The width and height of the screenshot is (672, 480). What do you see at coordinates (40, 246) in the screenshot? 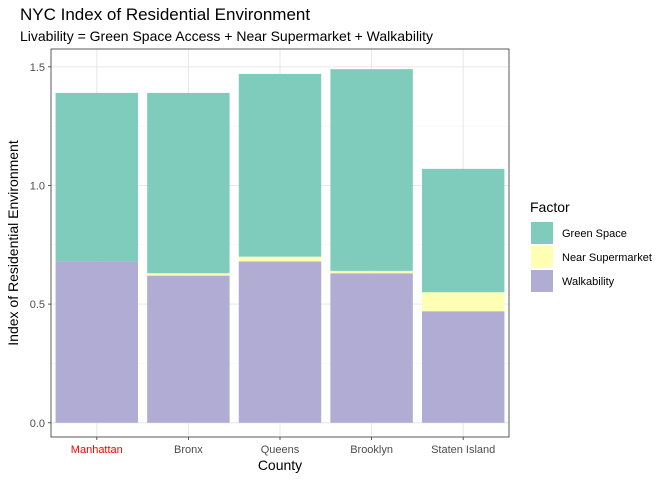
I see `y-axis: 0.0 0.5 1.0 1.5` at bounding box center [40, 246].